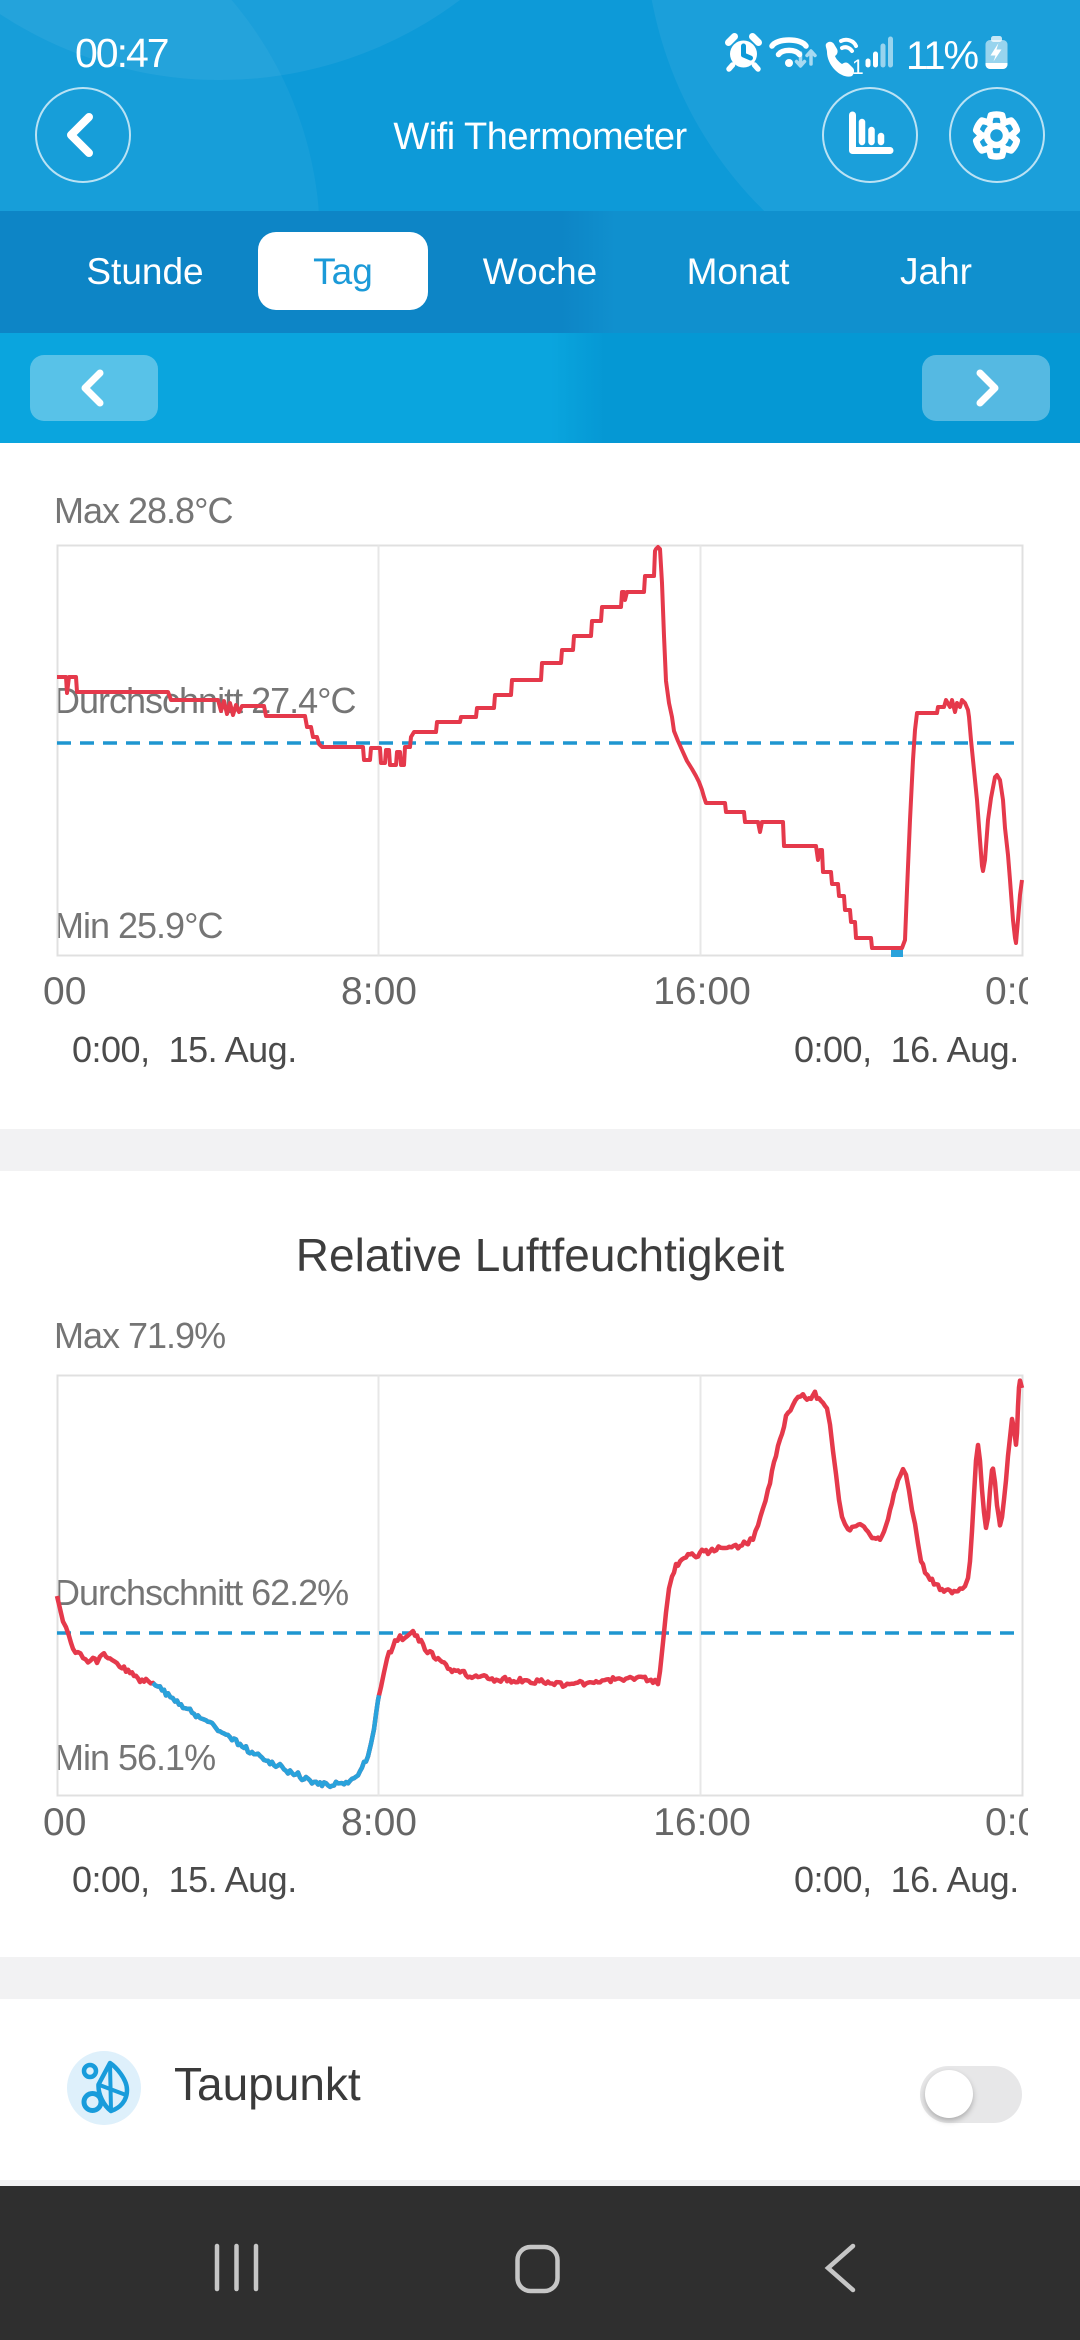  What do you see at coordinates (942, 56) in the screenshot?
I see `svg-text: 11%` at bounding box center [942, 56].